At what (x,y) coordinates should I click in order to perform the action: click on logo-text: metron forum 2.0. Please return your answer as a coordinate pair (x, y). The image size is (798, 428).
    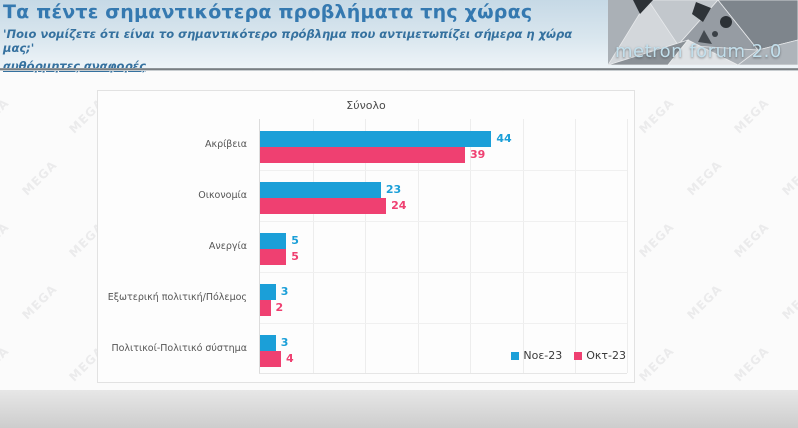
    Looking at the image, I should click on (698, 51).